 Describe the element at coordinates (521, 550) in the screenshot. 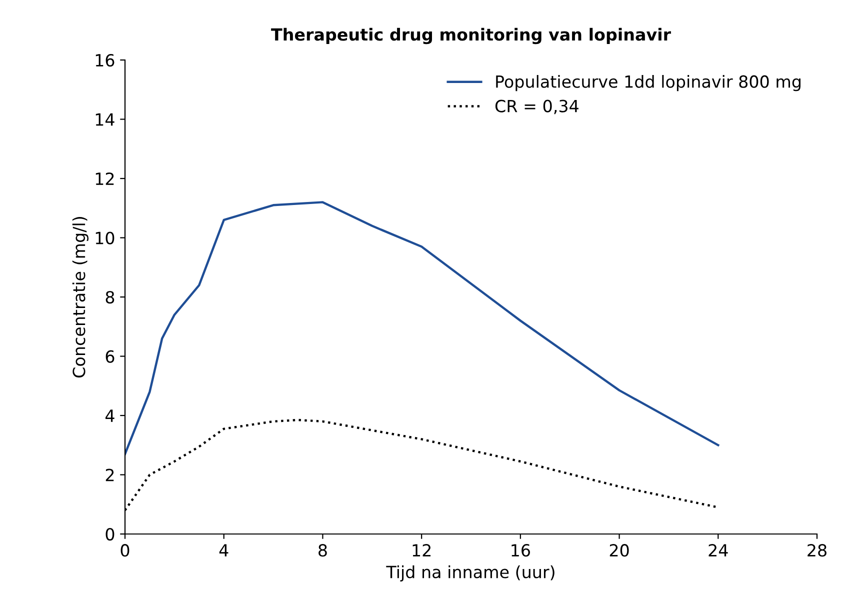

I see `x-tick-label: 16` at that location.